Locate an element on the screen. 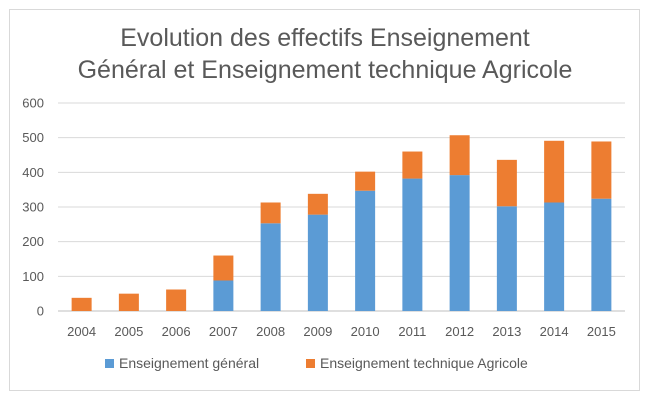 This screenshot has height=402, width=650. chart-title-line-1: Evolution des effectifs Enseignement is located at coordinates (325, 38).